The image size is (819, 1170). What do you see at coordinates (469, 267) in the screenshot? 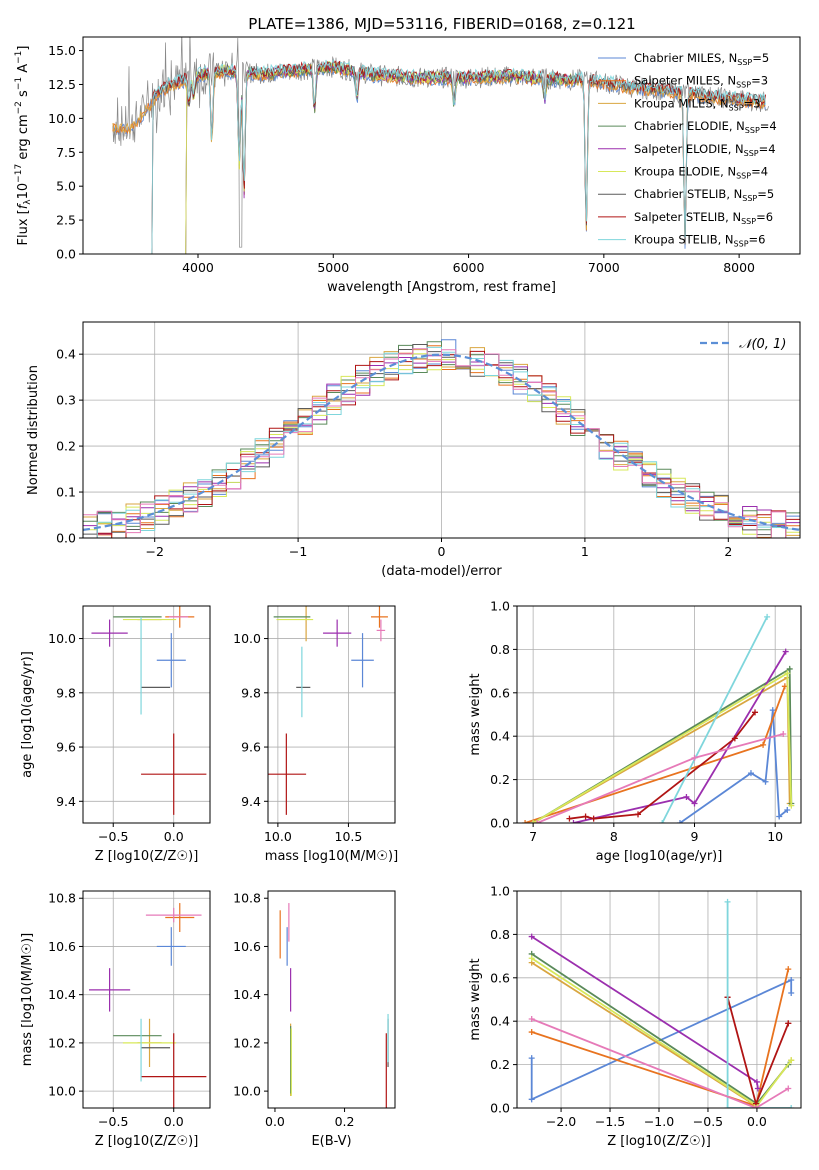
I see `x-tick-label: 6000` at bounding box center [469, 267].